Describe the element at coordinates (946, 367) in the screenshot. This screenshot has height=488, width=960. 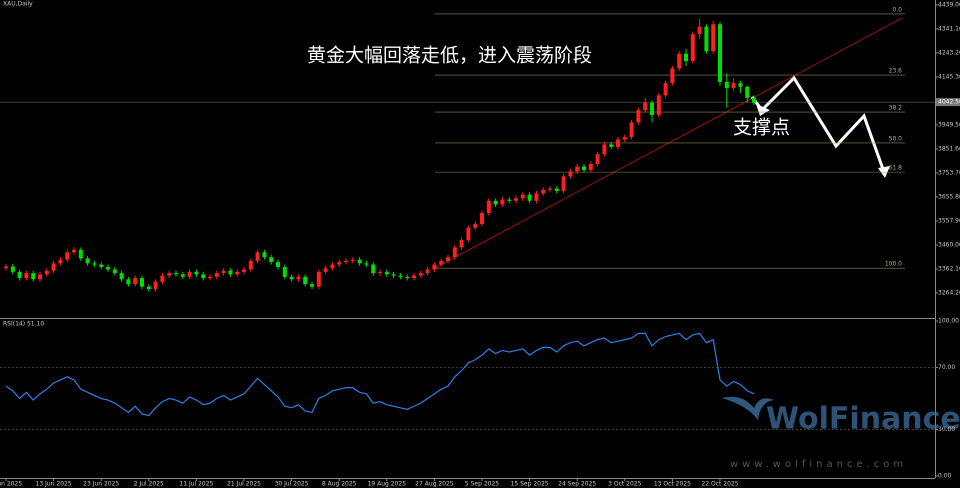
I see `y-tick-label: 70.00` at that location.